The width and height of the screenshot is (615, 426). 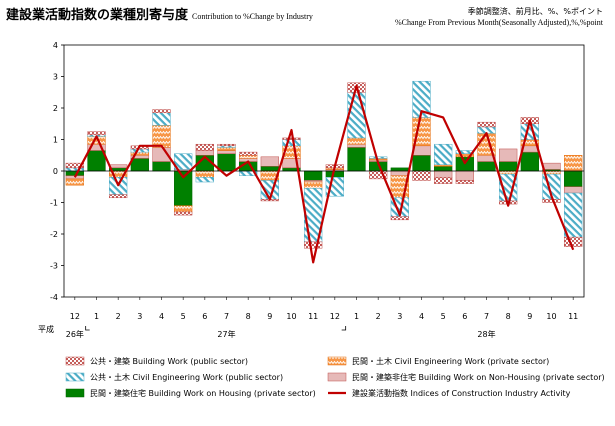 I want to click on legend-swatch-public_civil, so click(x=75, y=377).